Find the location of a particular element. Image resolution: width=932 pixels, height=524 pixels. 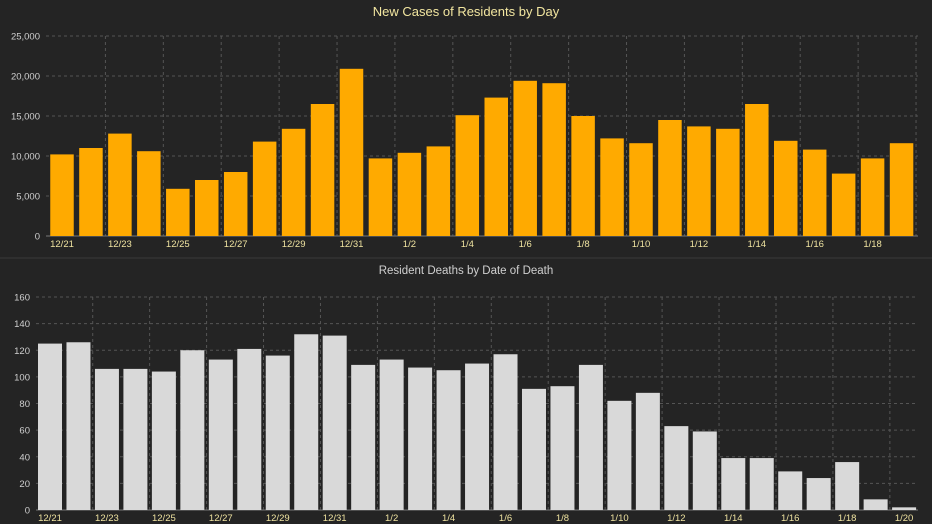

new-cases-x-tick-label: 12/23 is located at coordinates (120, 244).